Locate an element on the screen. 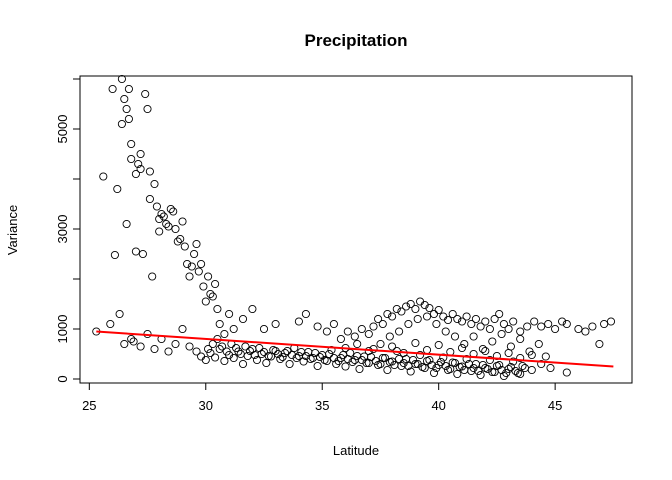 This screenshot has width=672, height=480. y-axis: 0 1000 3000 5000 is located at coordinates (68, 230).